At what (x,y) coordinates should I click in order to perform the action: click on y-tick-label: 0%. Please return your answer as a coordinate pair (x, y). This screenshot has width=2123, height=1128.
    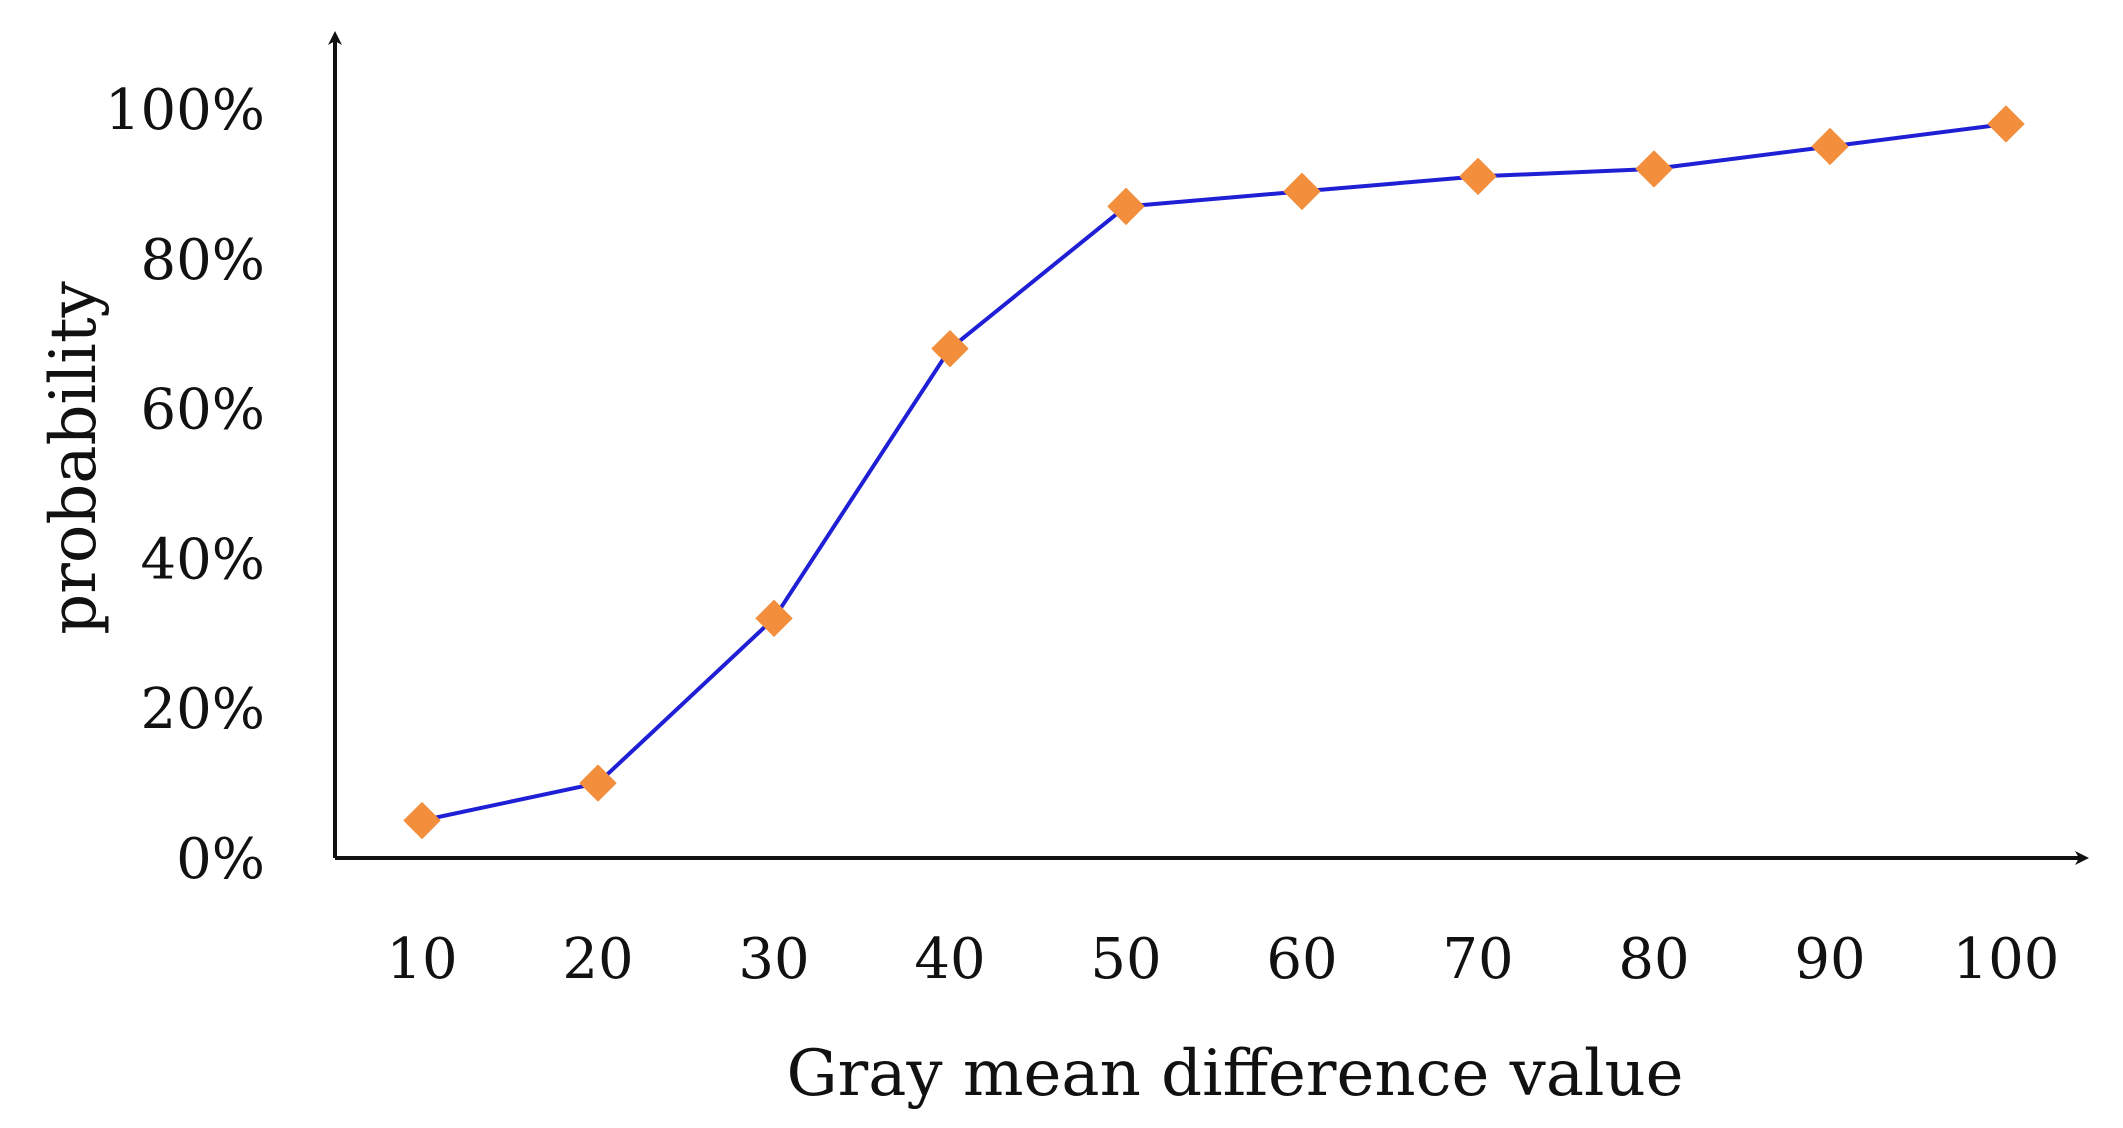
    Looking at the image, I should click on (220, 859).